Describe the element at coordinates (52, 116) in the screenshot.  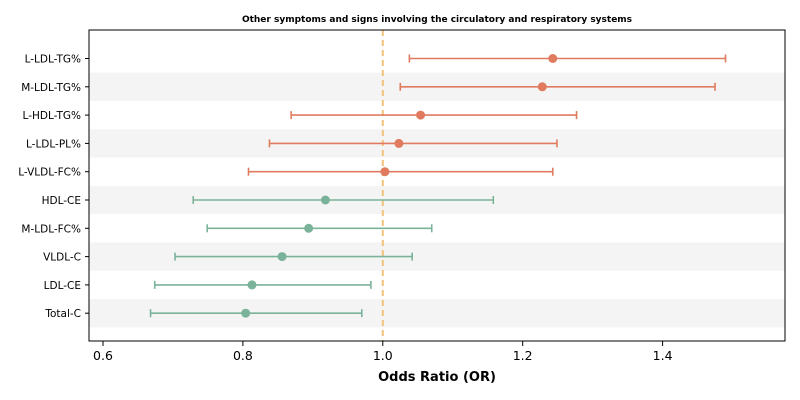
I see `y-tick-label: L-HDL-TG%` at that location.